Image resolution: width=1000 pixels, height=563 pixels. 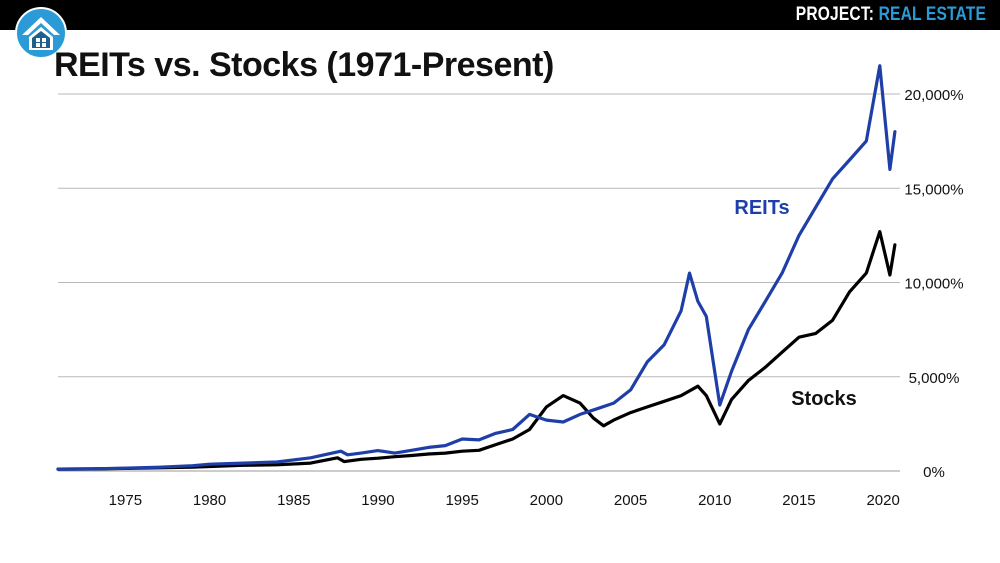 I want to click on x-tick-label-2015: 2015, so click(x=798, y=500).